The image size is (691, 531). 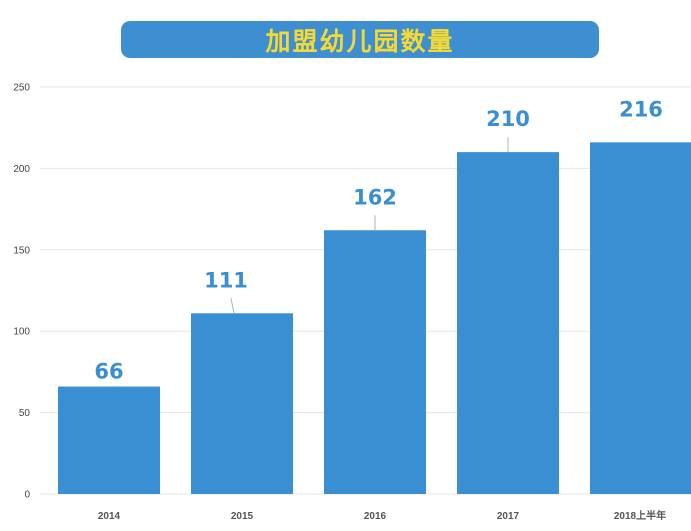 I want to click on y-tick-label: 250, so click(x=21, y=88).